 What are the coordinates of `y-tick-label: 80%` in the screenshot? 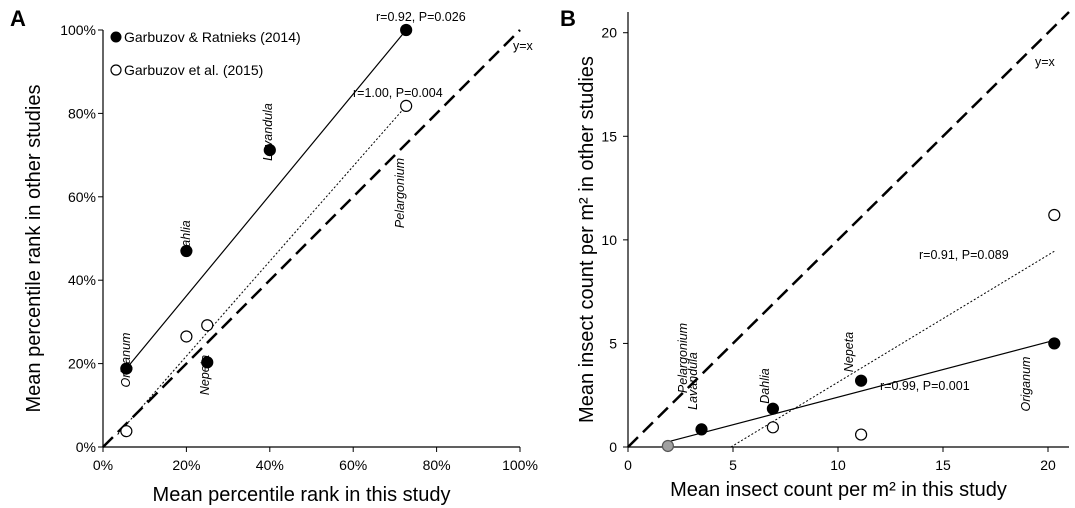 It's located at (82, 113).